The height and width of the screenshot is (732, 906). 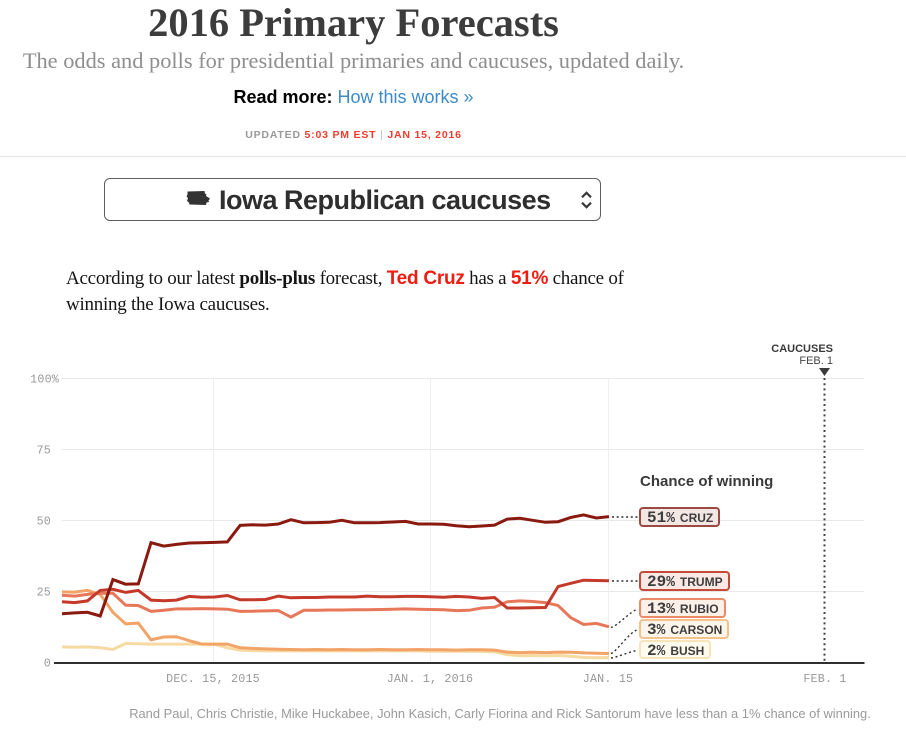 I want to click on svg-text: JAN. 15, so click(x=608, y=679).